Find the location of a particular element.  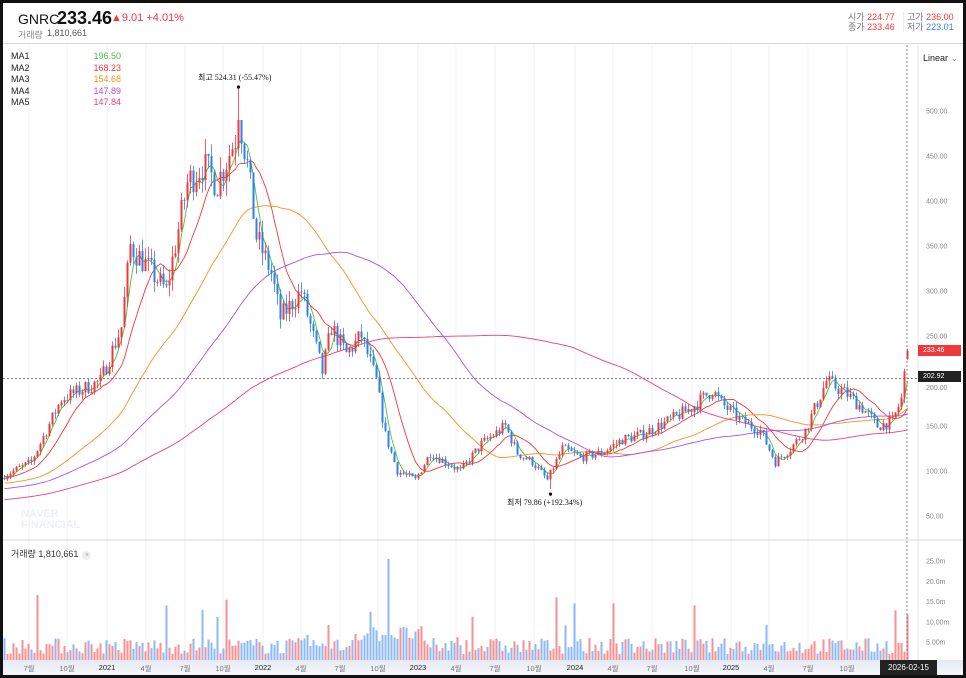

naver-financial-watermark: NAVER FINANCIAL is located at coordinates (51, 519).